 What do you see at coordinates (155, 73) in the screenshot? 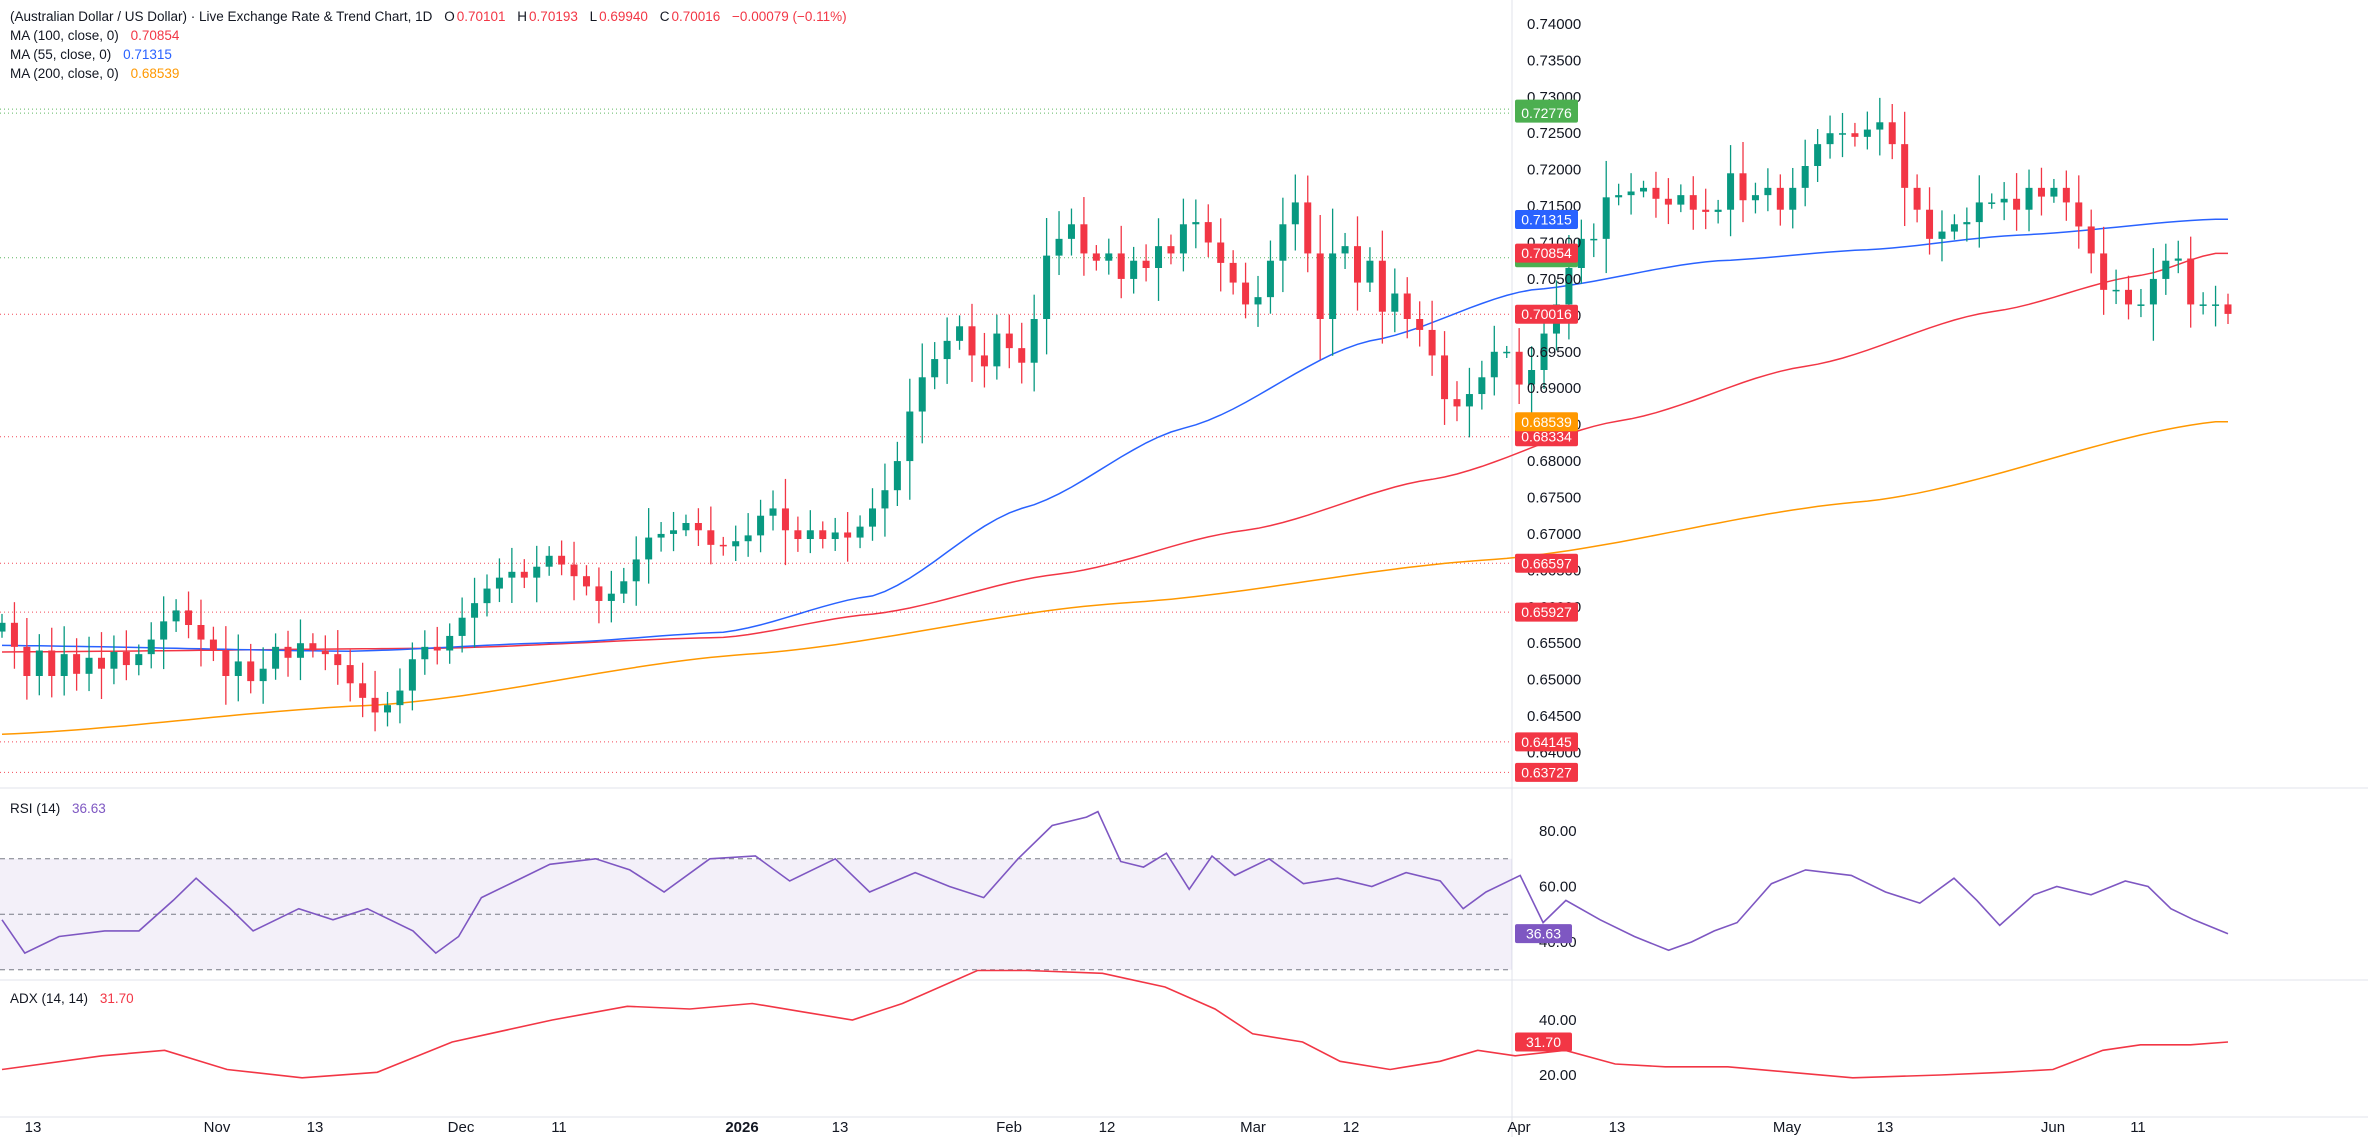
I see `ma200-value: 0.68539` at bounding box center [155, 73].